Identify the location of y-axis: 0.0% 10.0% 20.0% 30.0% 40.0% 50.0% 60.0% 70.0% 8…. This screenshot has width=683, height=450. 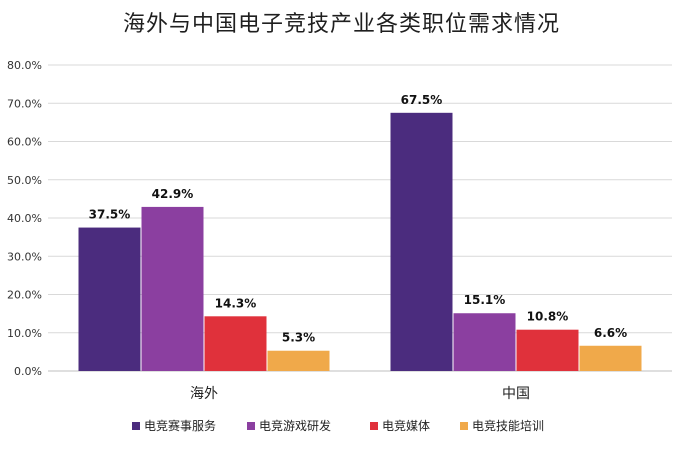
(24, 218).